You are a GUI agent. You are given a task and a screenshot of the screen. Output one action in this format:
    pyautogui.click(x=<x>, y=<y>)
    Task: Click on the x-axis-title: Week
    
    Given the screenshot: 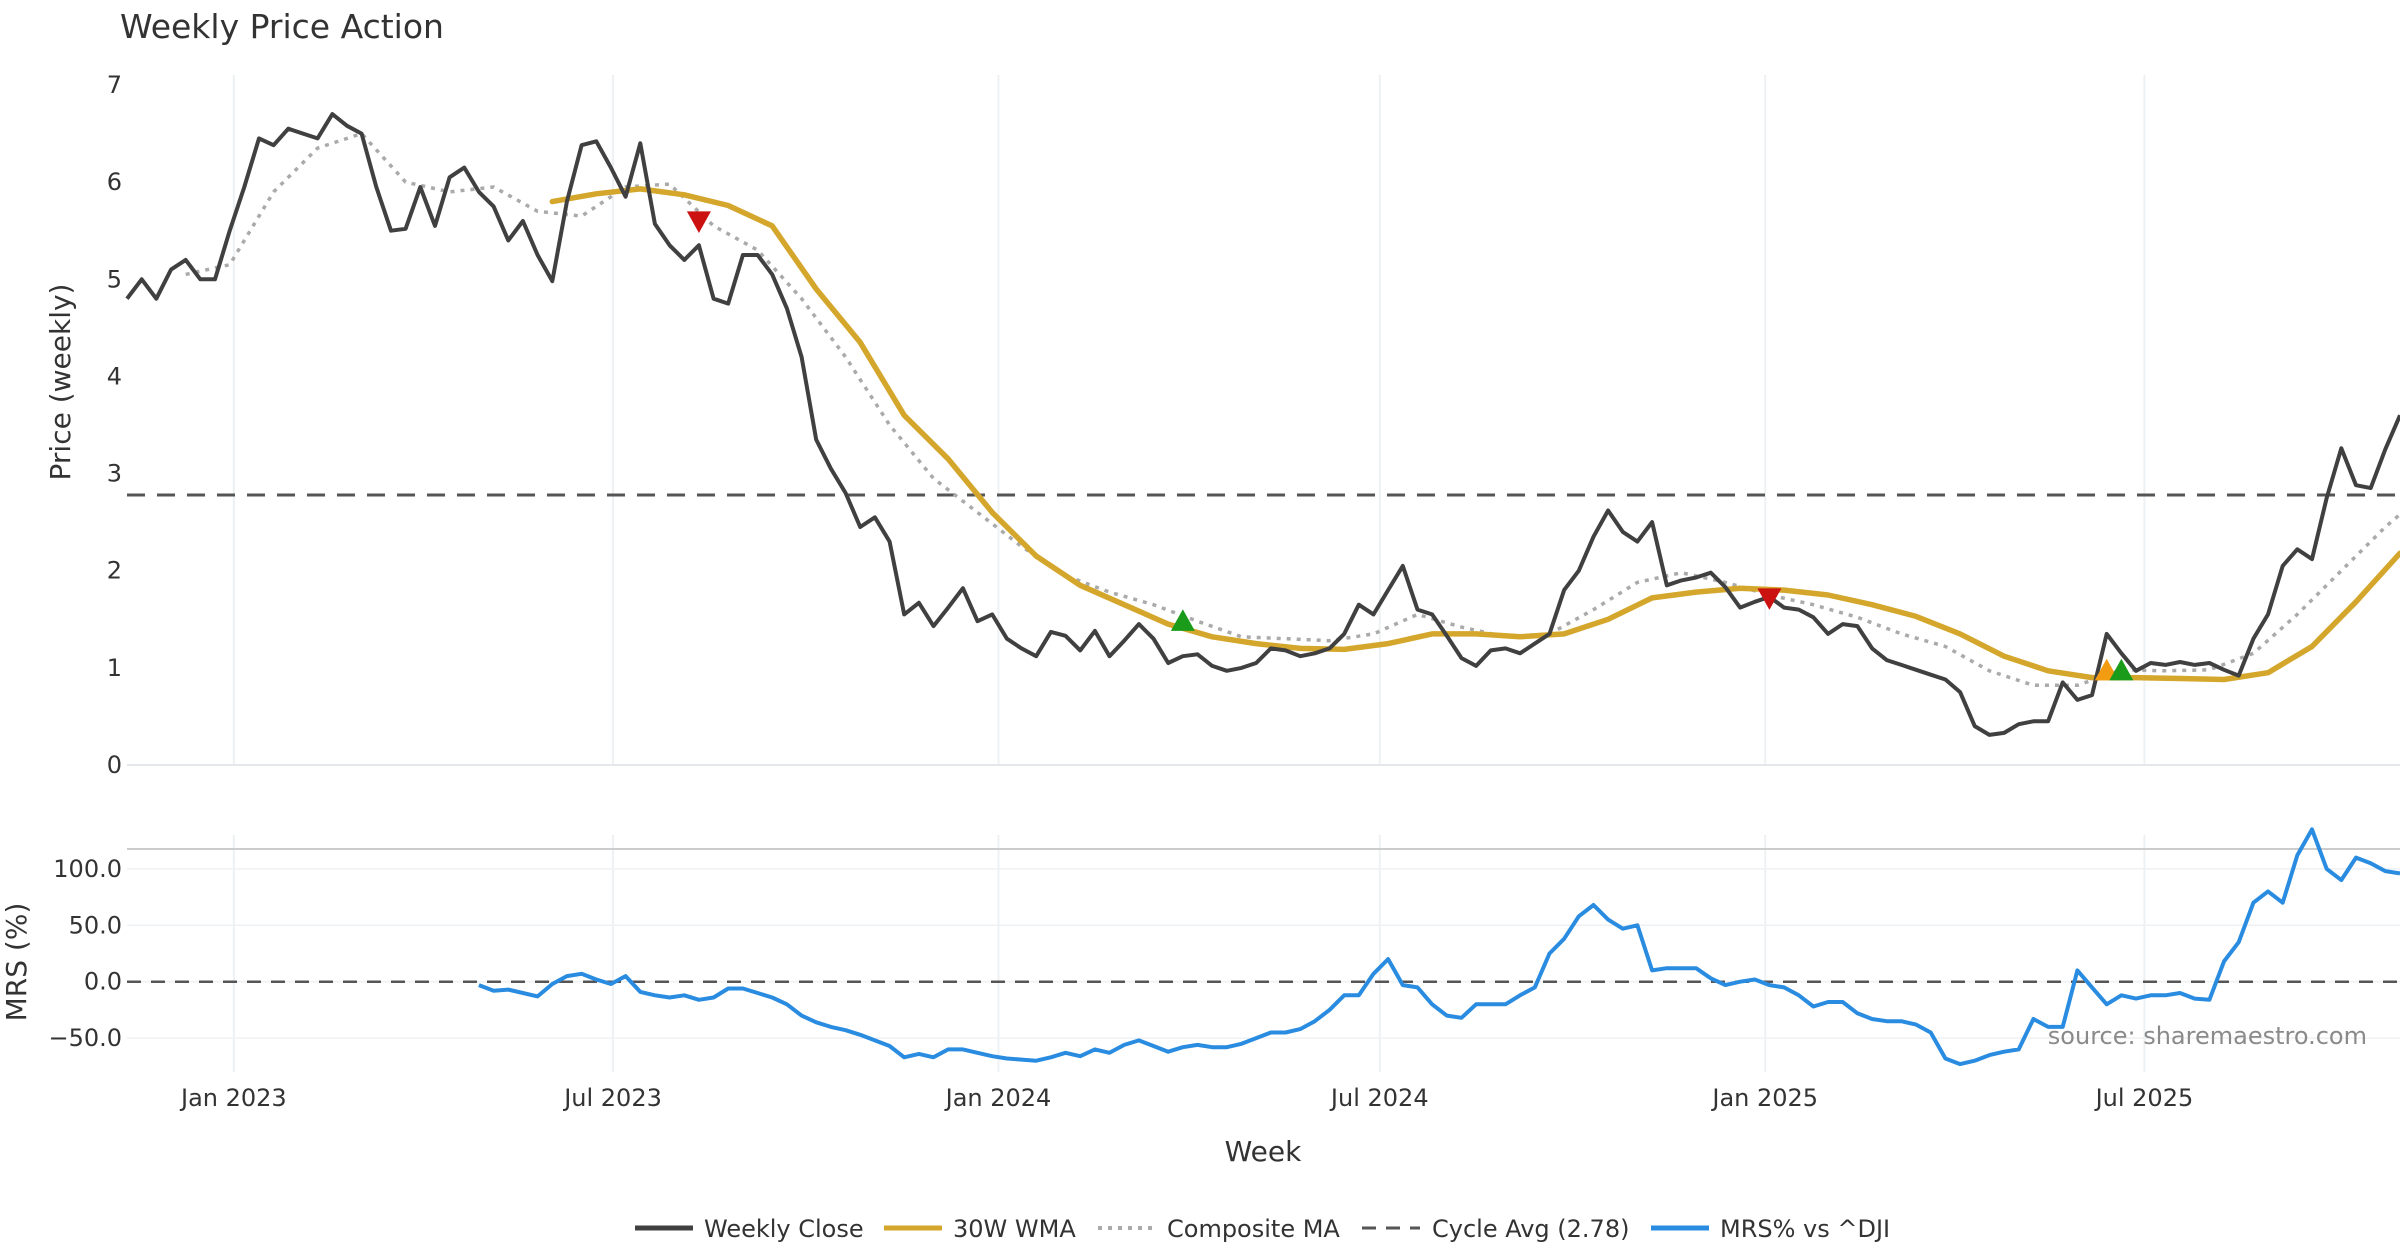 What is the action you would take?
    pyautogui.click(x=1263, y=1151)
    